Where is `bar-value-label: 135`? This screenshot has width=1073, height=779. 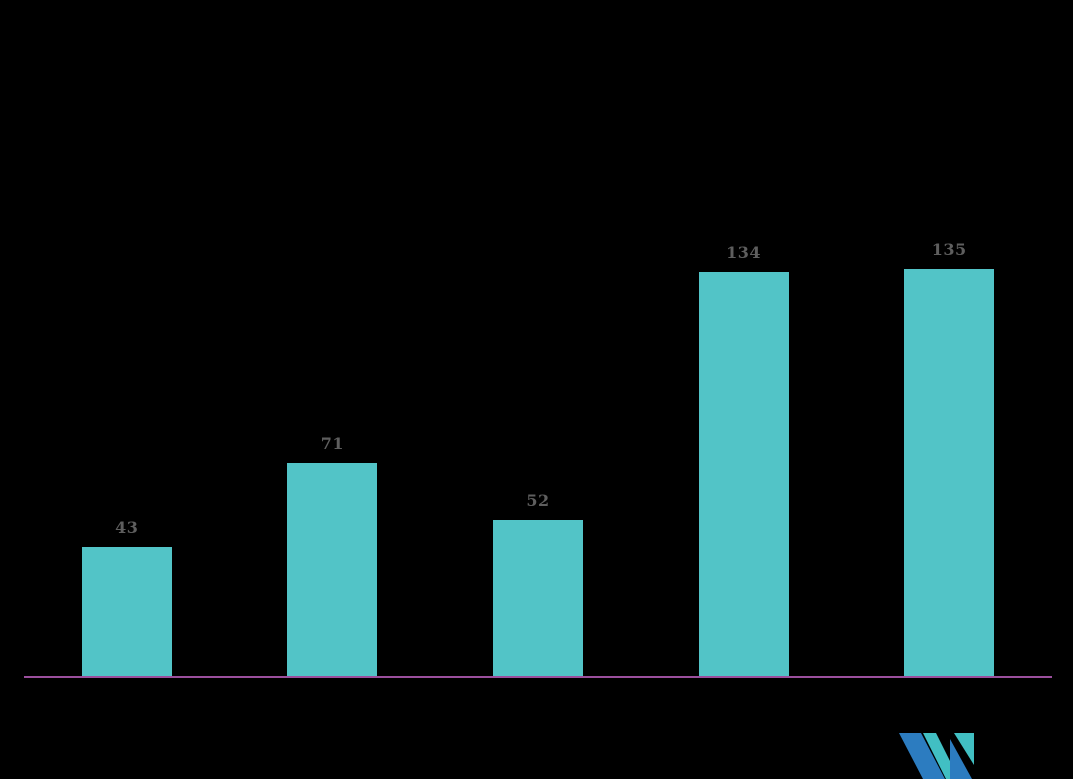
bar-value-label: 135 is located at coordinates (949, 249).